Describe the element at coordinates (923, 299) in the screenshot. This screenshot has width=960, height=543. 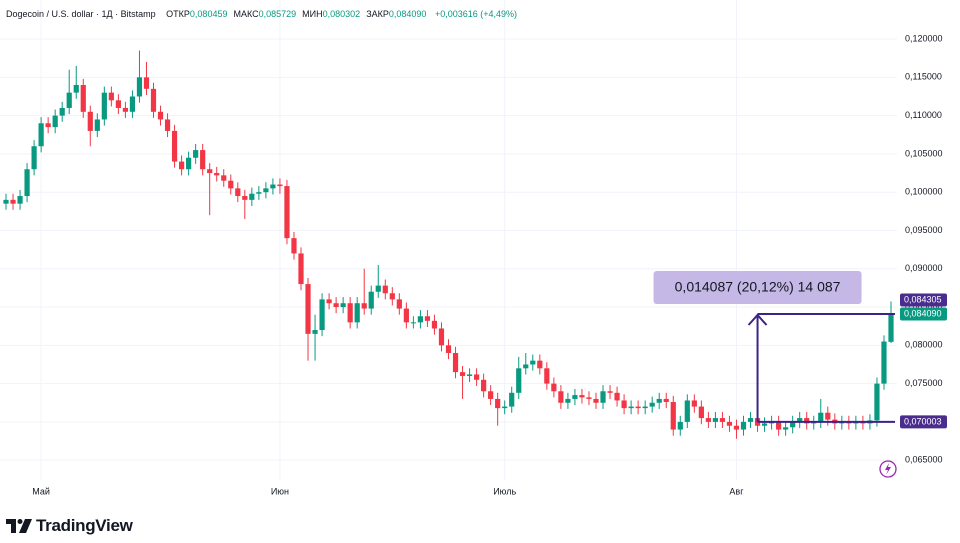
I see `price-label: 0,084305` at that location.